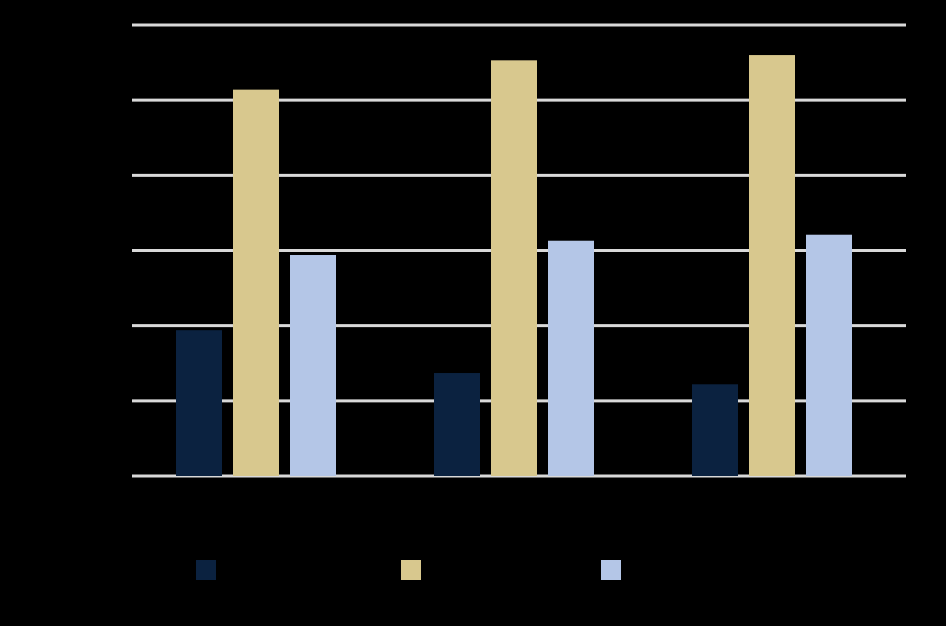 This screenshot has height=626, width=946. I want to click on y-tick-label: 50, so click(114, 99).